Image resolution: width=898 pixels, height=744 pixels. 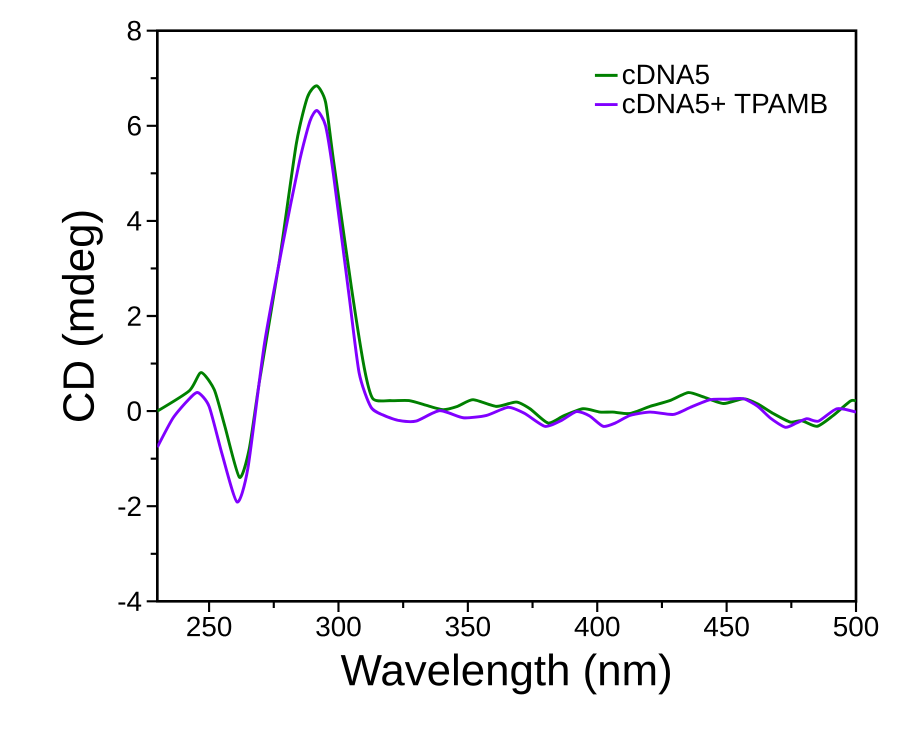 What do you see at coordinates (129, 506) in the screenshot?
I see `y-tick-label: -2` at bounding box center [129, 506].